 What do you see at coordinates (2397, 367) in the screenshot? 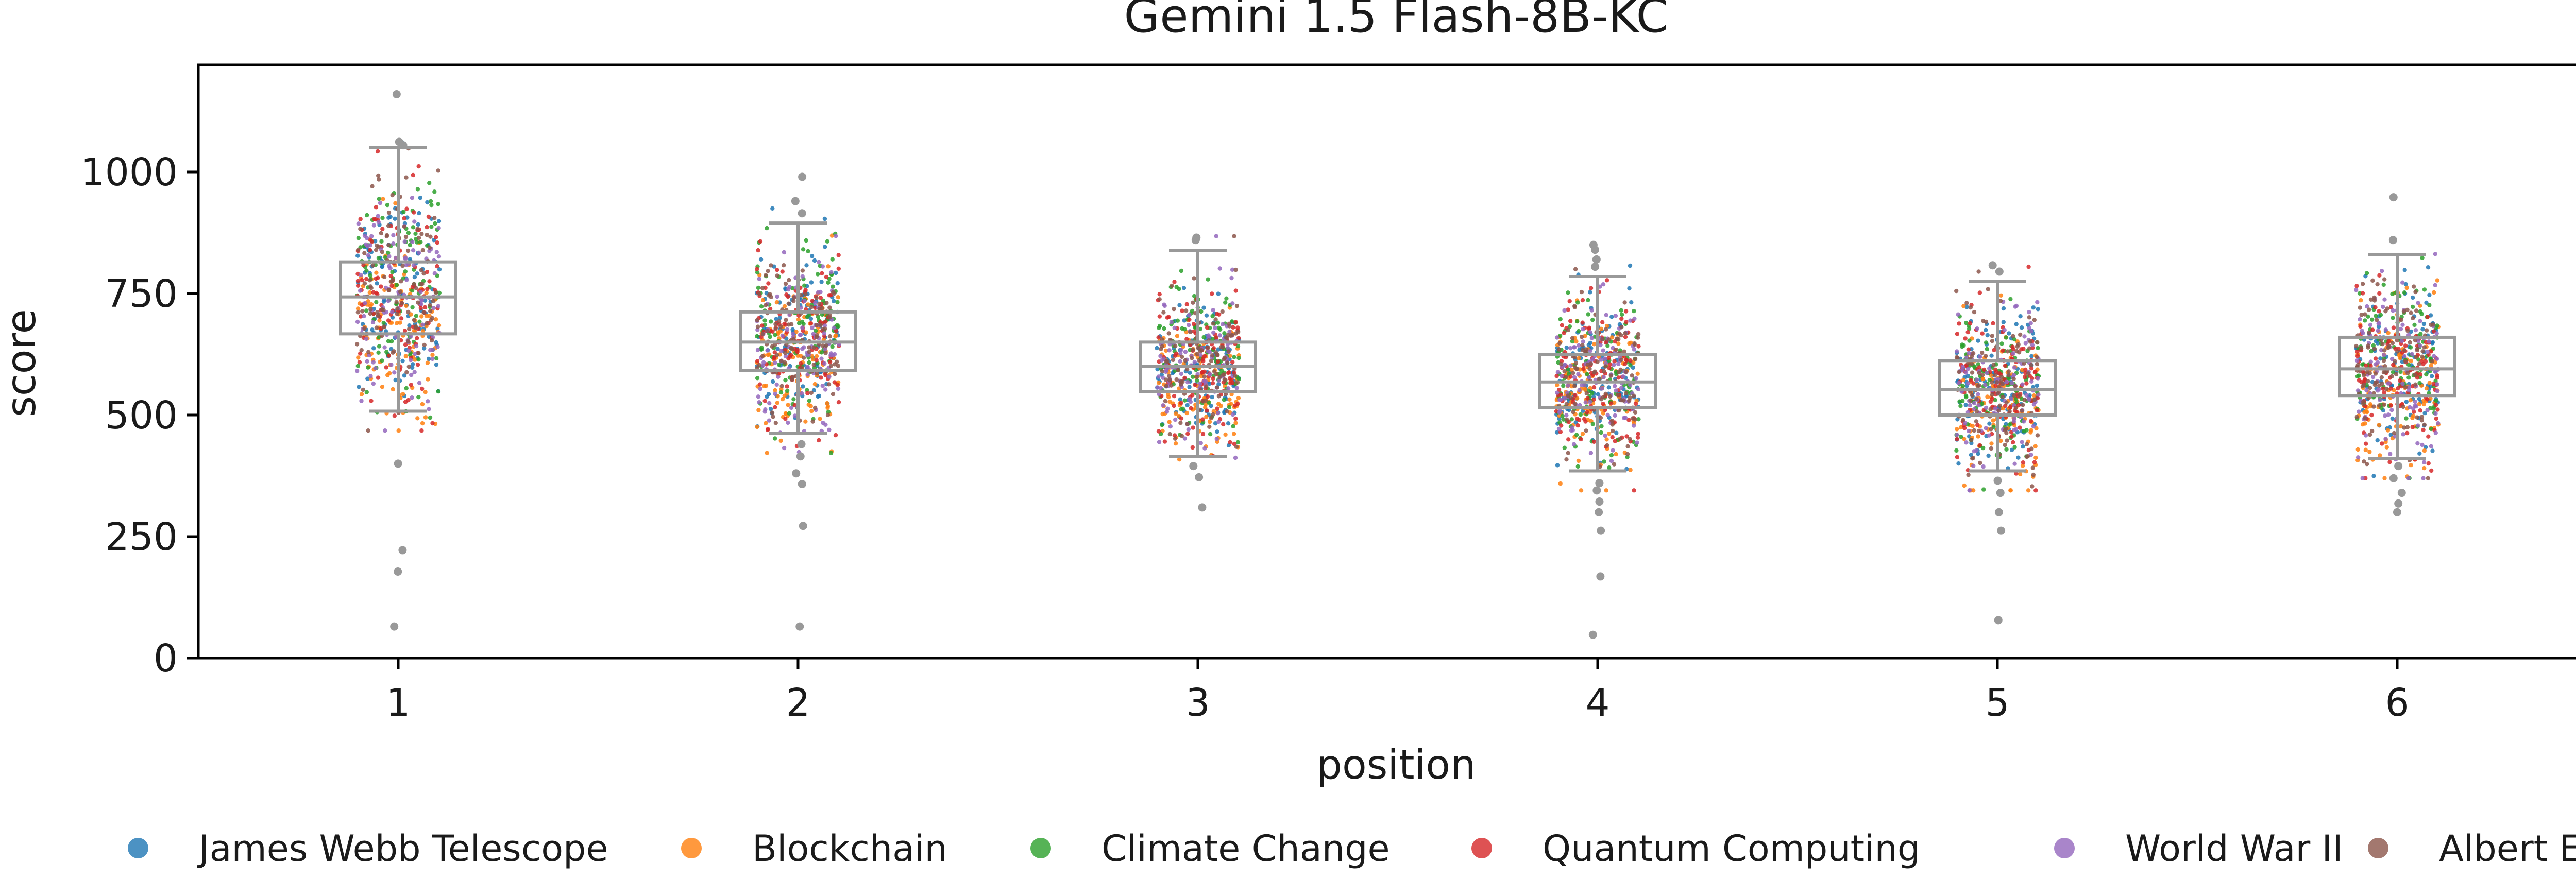
I see `box-body` at bounding box center [2397, 367].